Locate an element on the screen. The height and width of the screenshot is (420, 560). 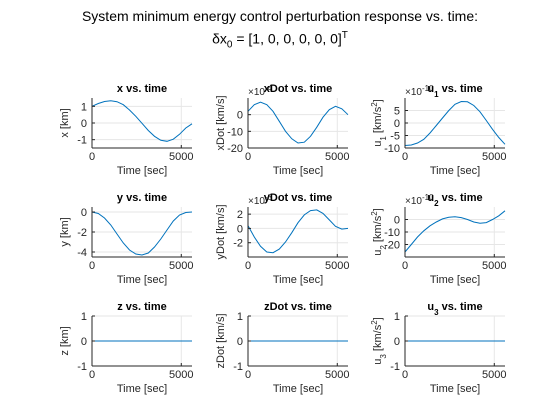
y-tick-label: 5 is located at coordinates (397, 112).